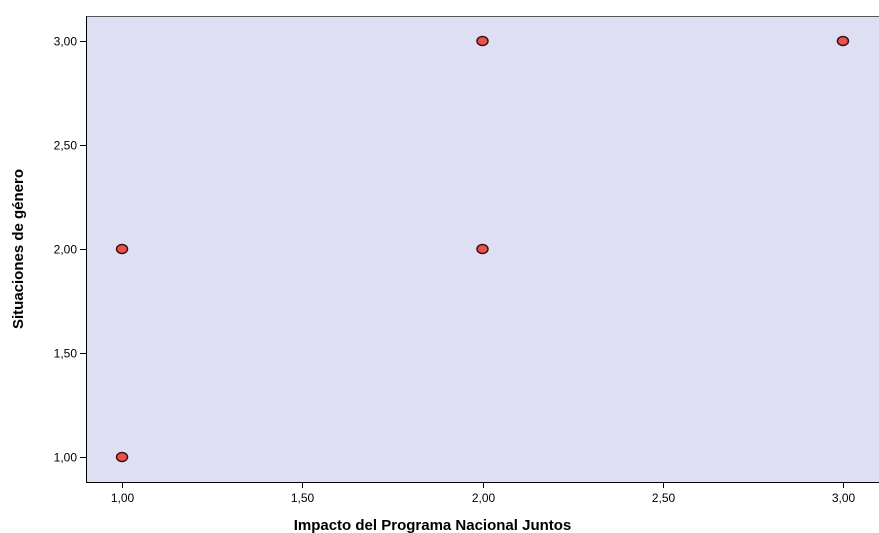 The width and height of the screenshot is (879, 533). Describe the element at coordinates (66, 146) in the screenshot. I see `y-tick-label: 2,50` at that location.